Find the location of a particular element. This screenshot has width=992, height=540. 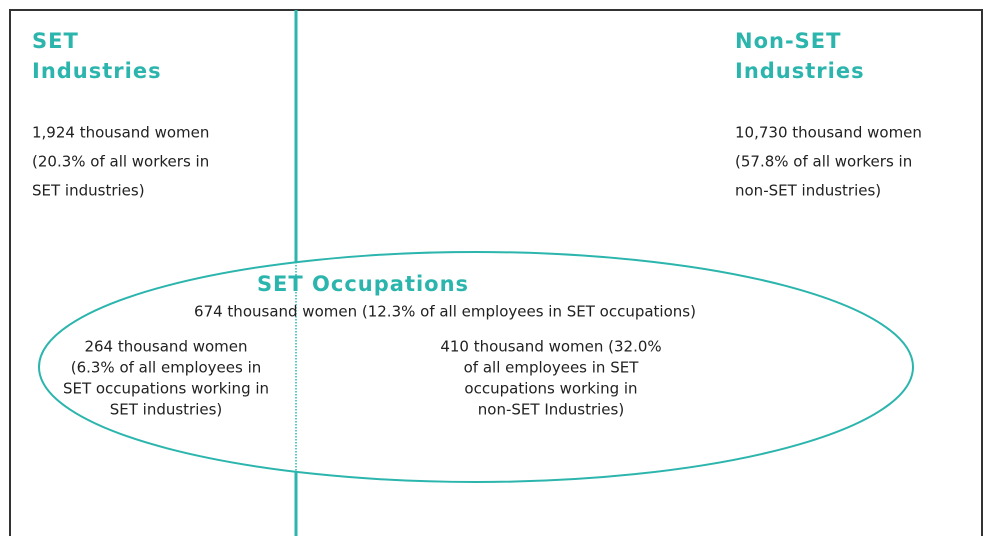

region-body: 10,730 thousand women is located at coordinates (828, 133).